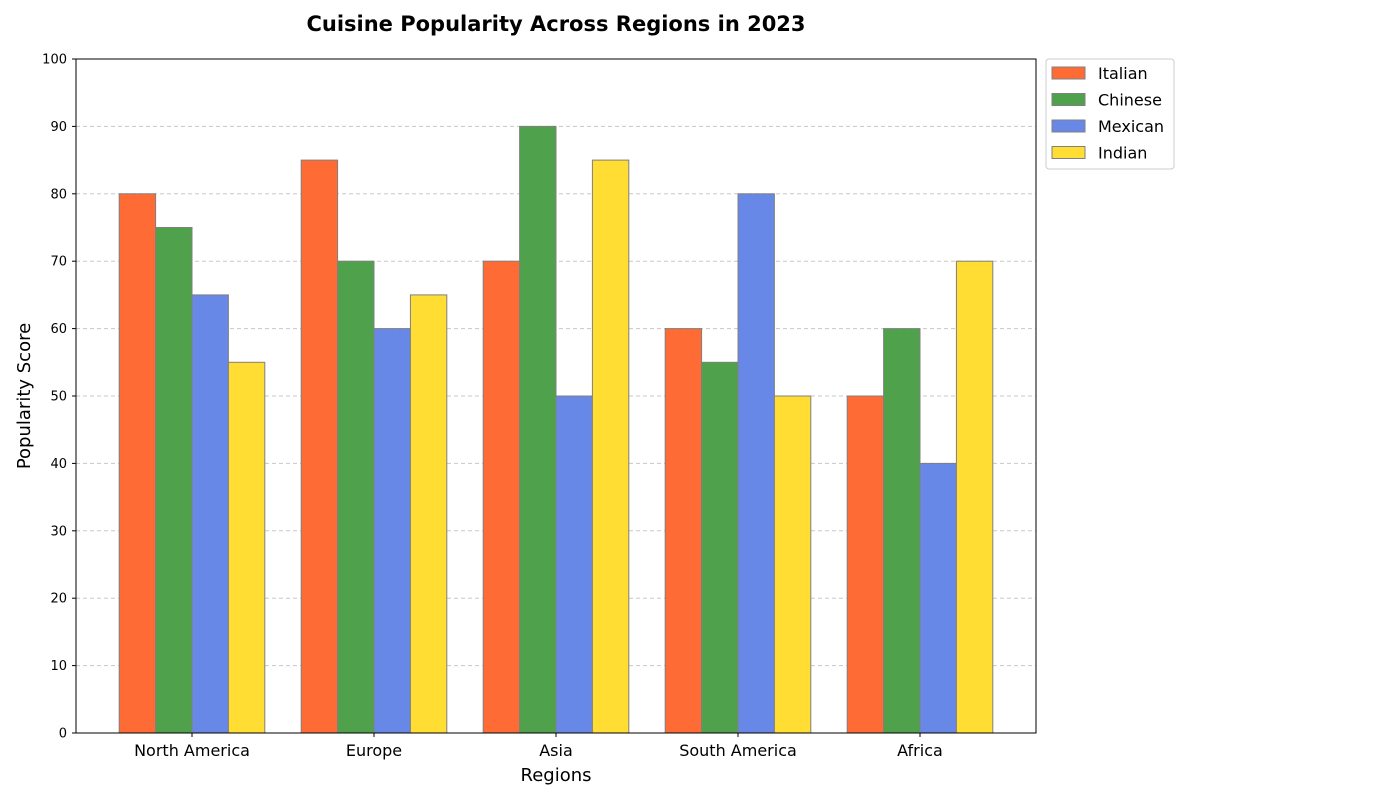  I want to click on bar-indian-north-america, so click(246, 547).